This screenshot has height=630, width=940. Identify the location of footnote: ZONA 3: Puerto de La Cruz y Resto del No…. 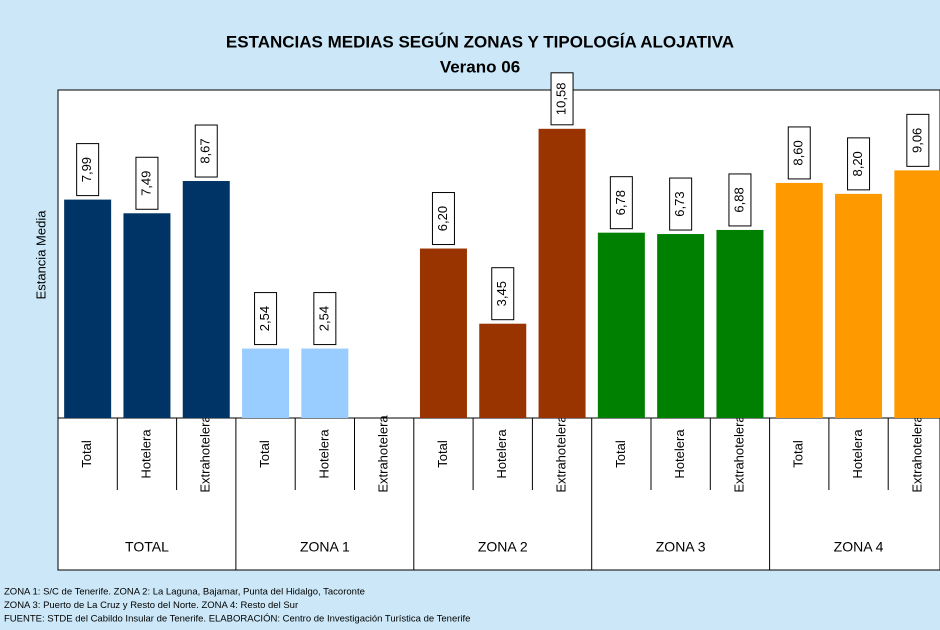
(151, 605).